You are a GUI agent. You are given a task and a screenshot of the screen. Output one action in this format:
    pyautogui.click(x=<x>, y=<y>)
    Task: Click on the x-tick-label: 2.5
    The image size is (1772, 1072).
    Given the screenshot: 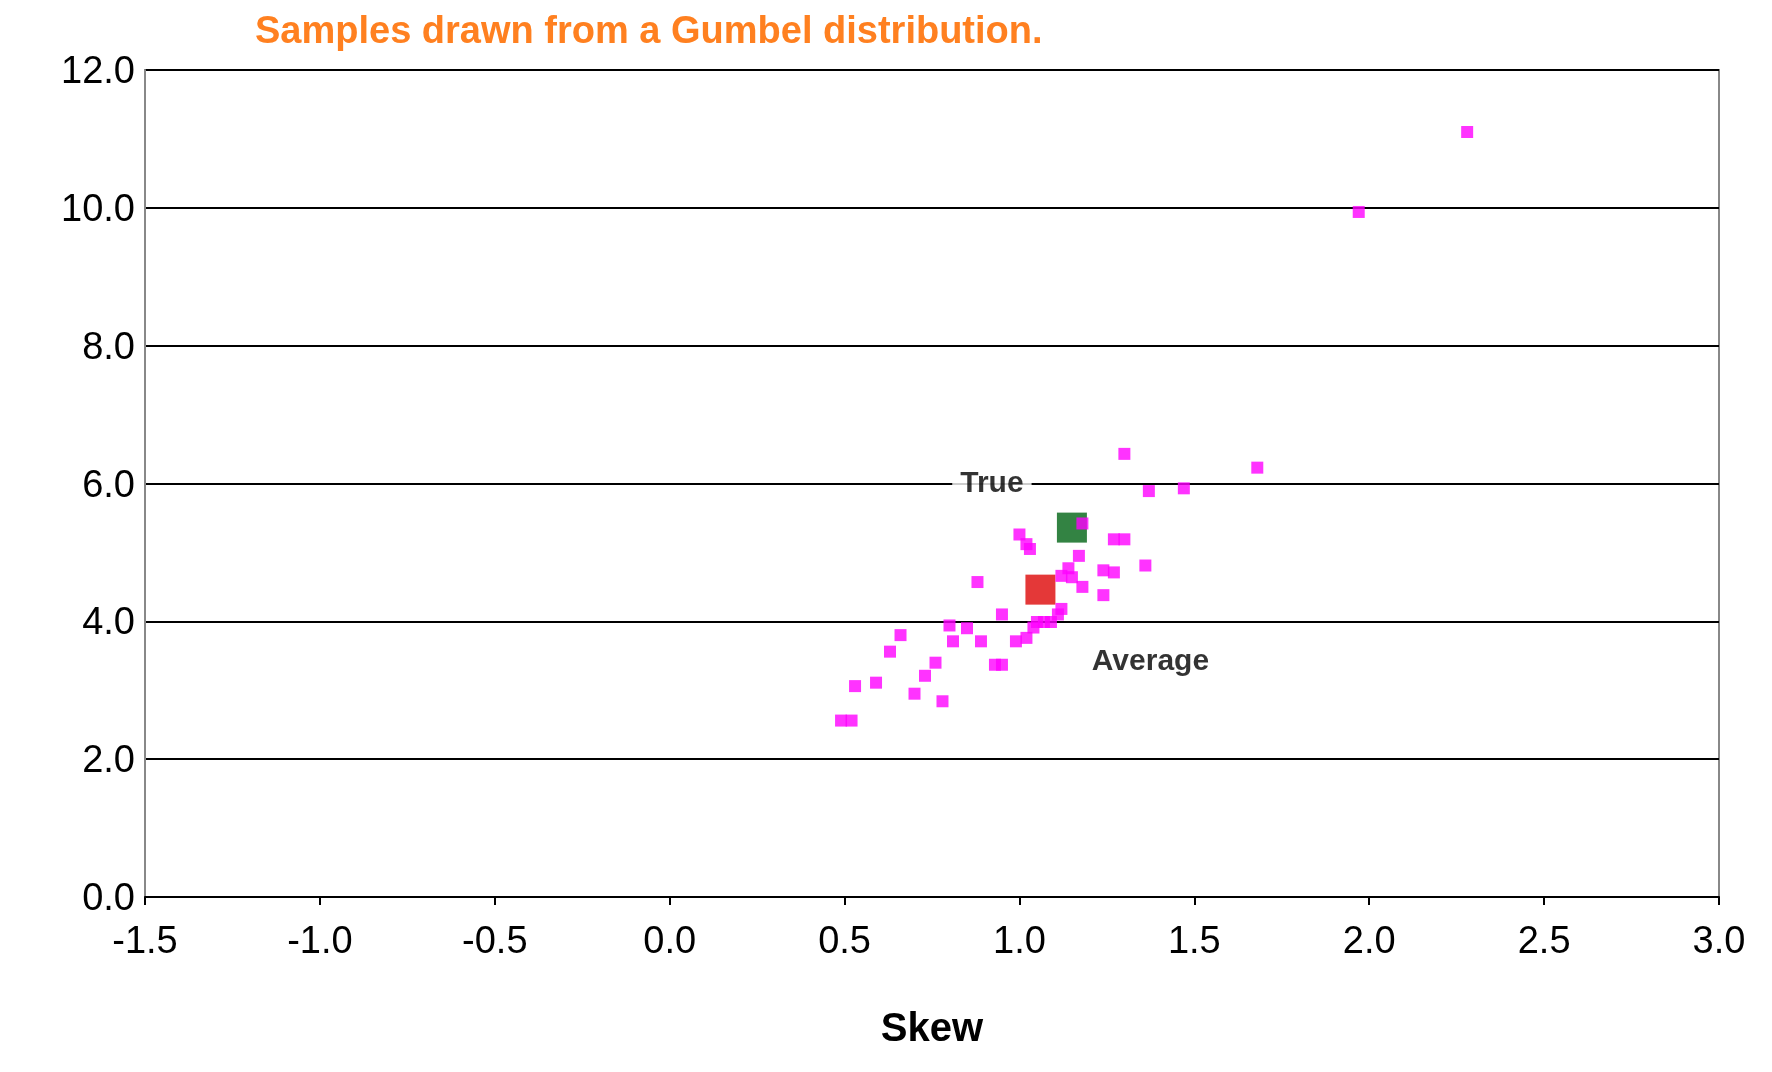 What is the action you would take?
    pyautogui.click(x=1544, y=940)
    